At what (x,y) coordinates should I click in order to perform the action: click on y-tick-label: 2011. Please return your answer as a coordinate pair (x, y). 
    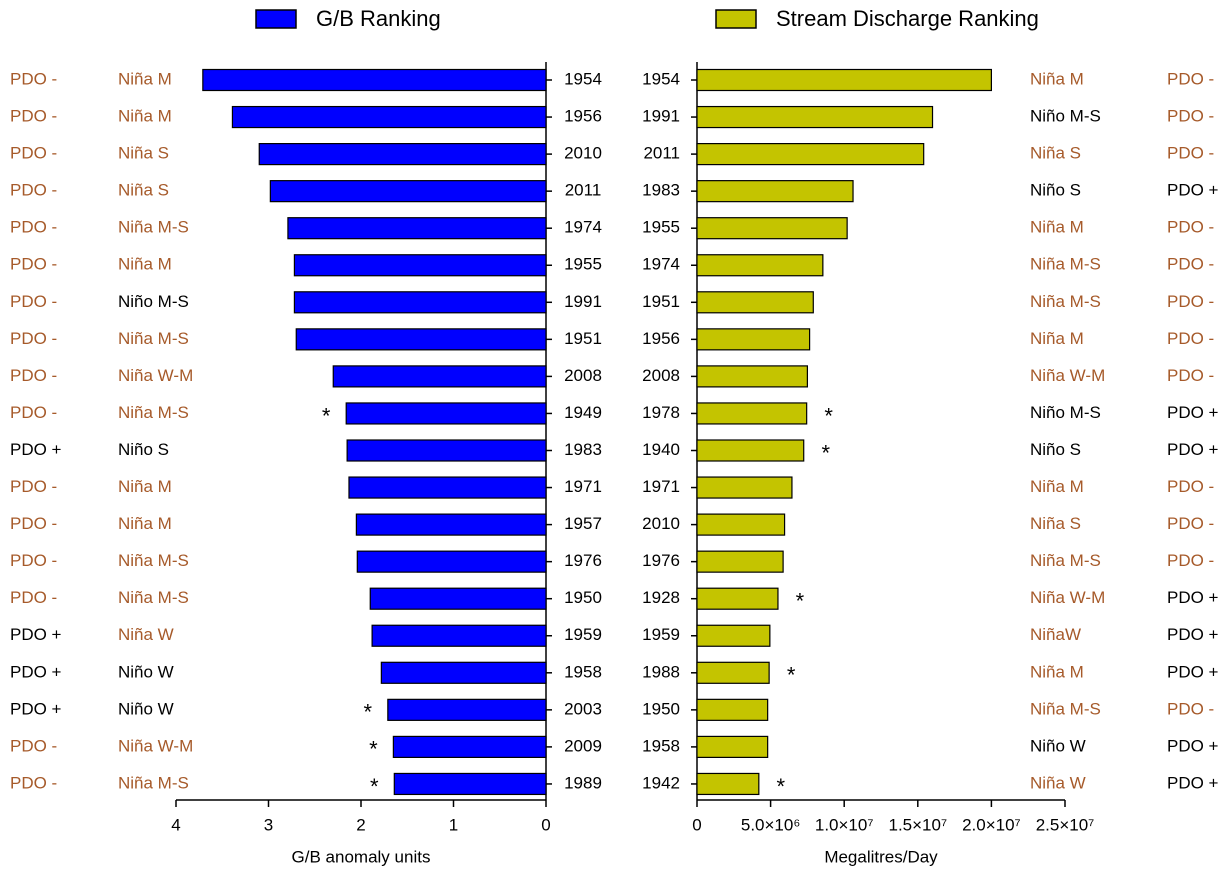
    Looking at the image, I should click on (661, 153).